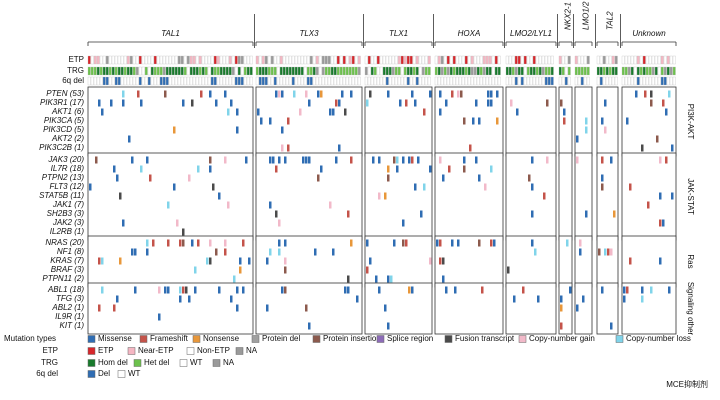 Image resolution: width=720 pixels, height=400 pixels. Describe the element at coordinates (61, 195) in the screenshot. I see `gene-label: STAT5B (11)` at that location.